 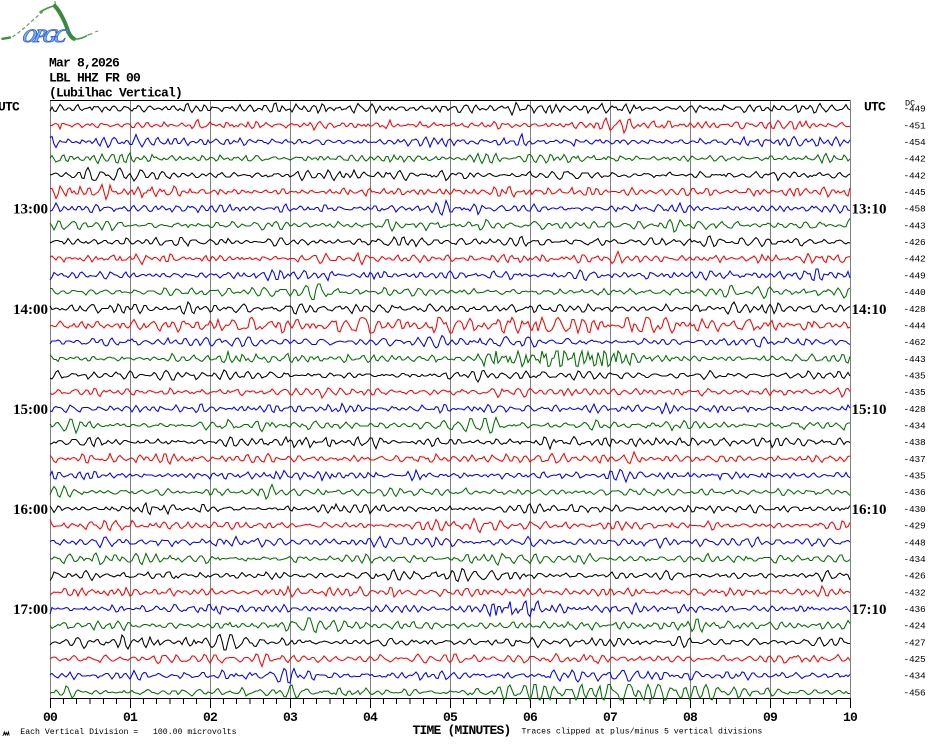 What do you see at coordinates (770, 717) in the screenshot?
I see `svg-text: 09` at bounding box center [770, 717].